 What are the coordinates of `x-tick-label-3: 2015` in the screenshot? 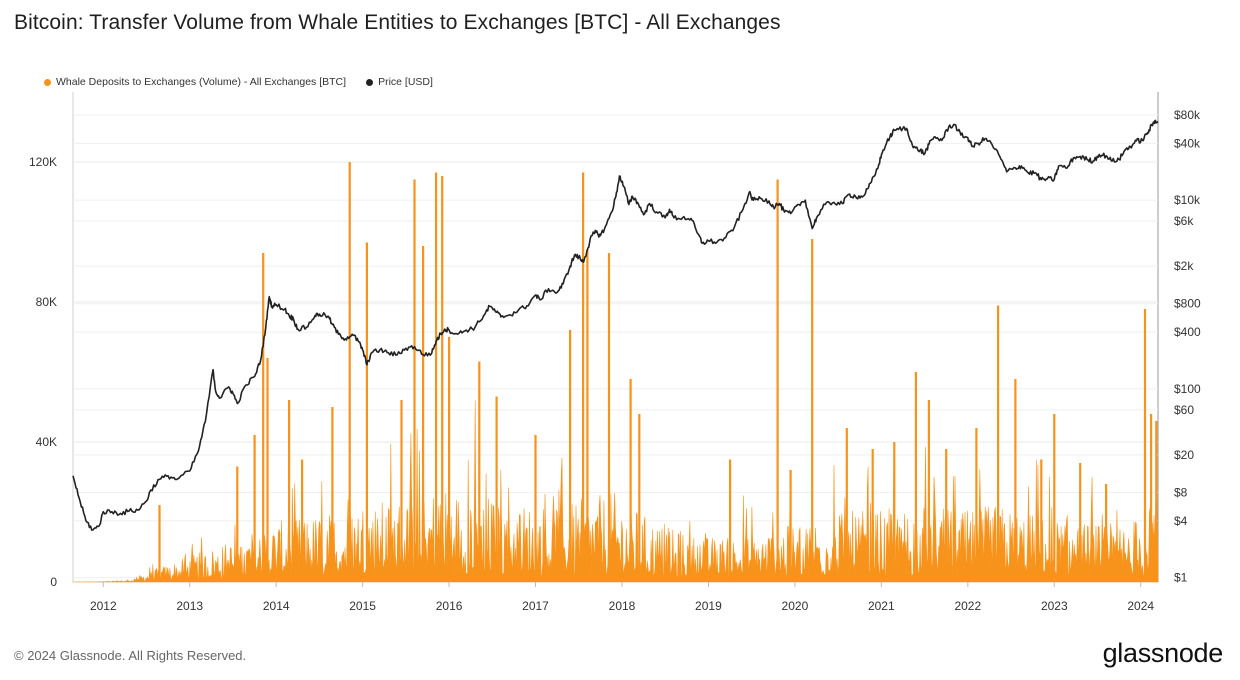 It's located at (362, 606).